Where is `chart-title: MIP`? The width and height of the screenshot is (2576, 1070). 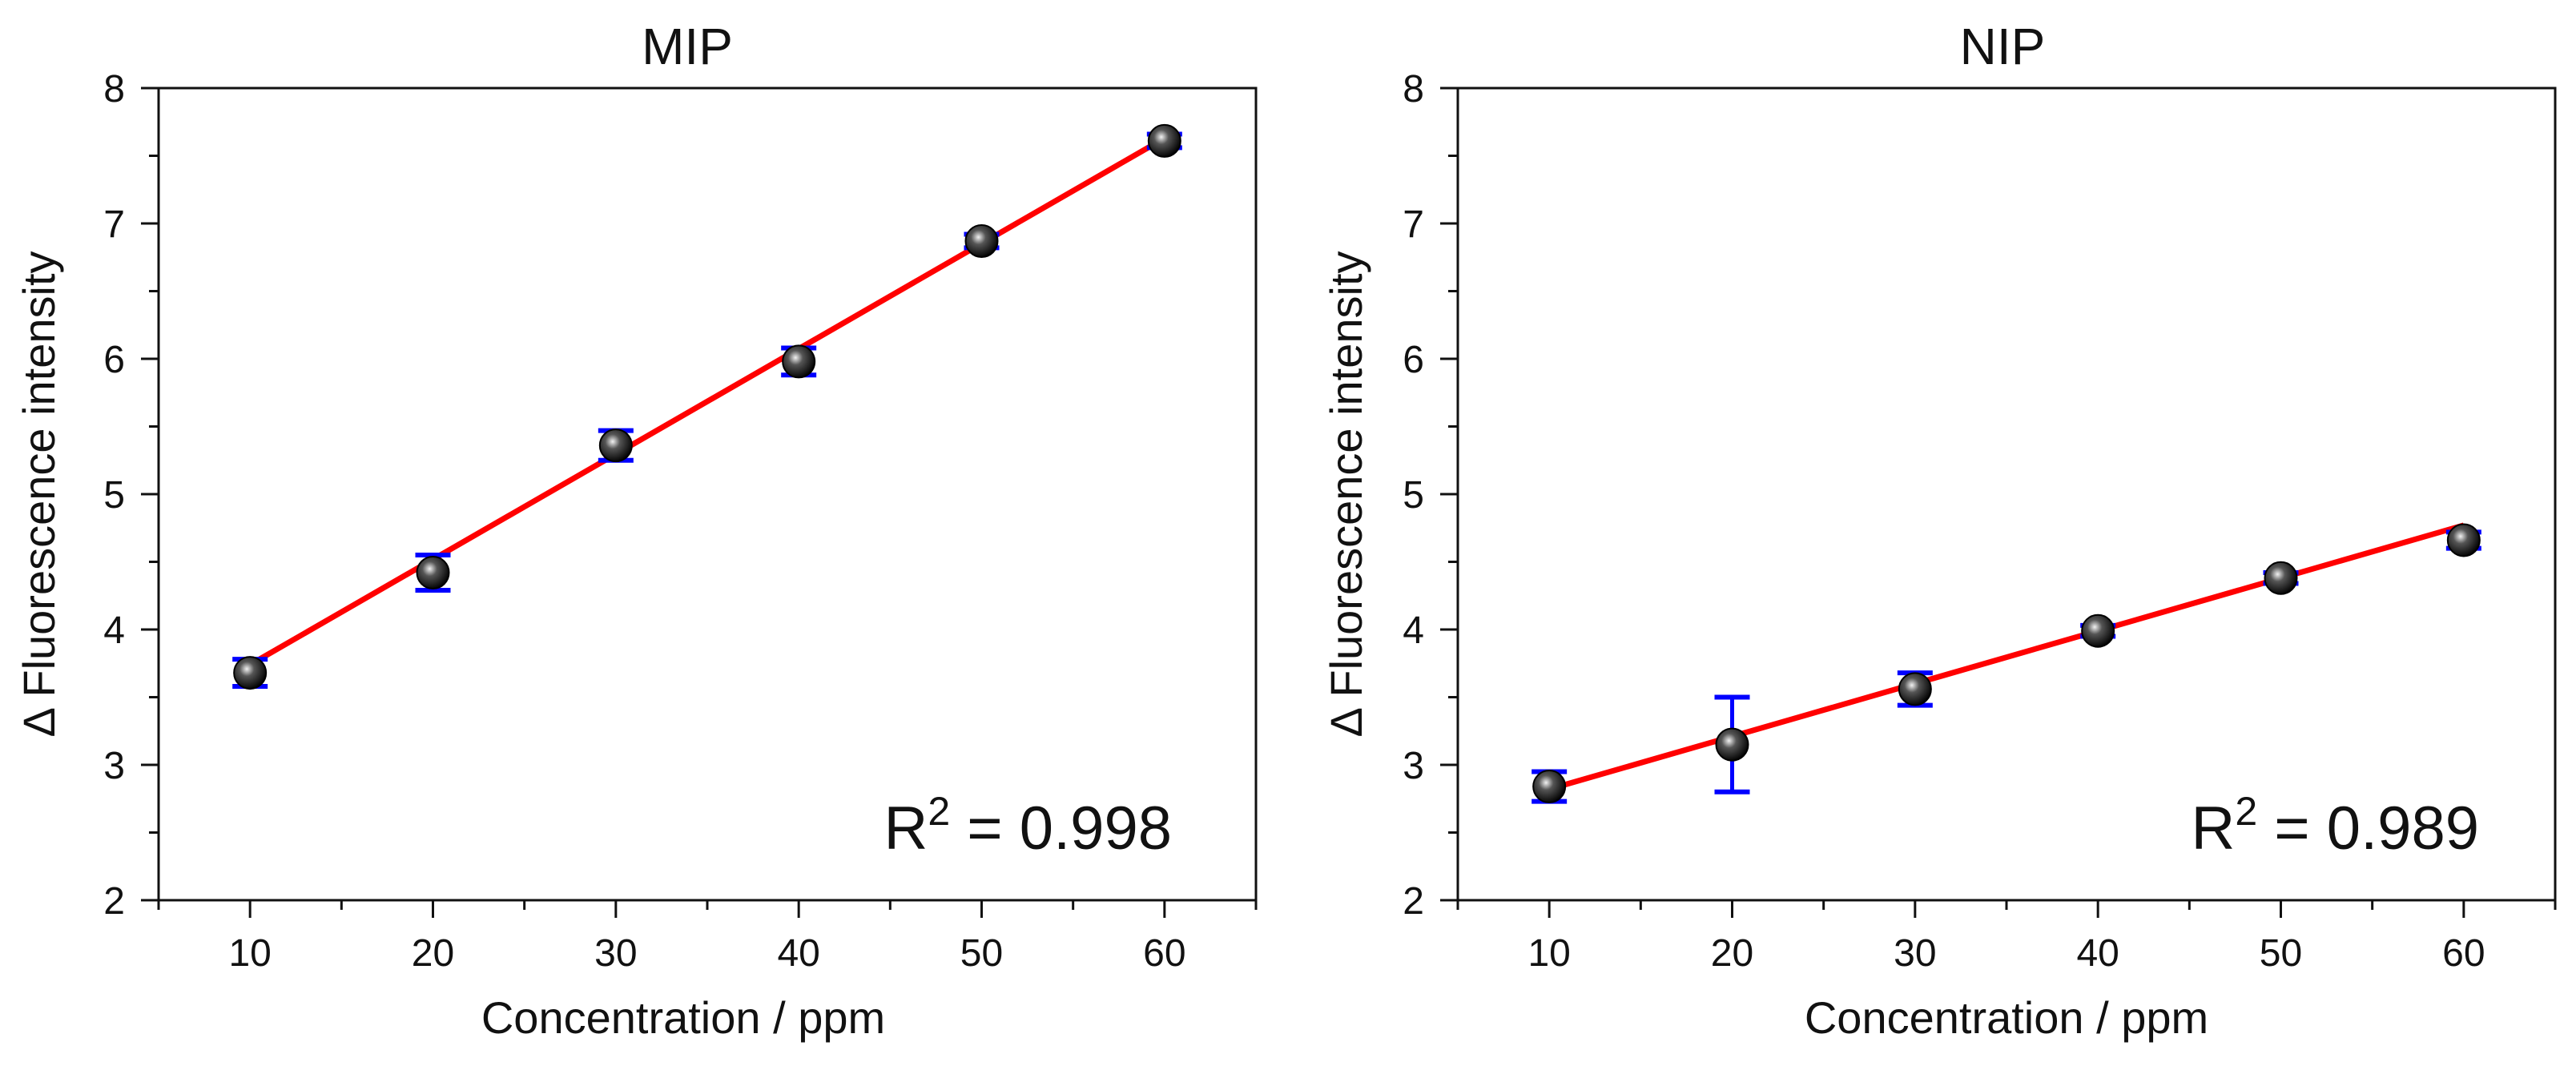 chart-title: MIP is located at coordinates (687, 47).